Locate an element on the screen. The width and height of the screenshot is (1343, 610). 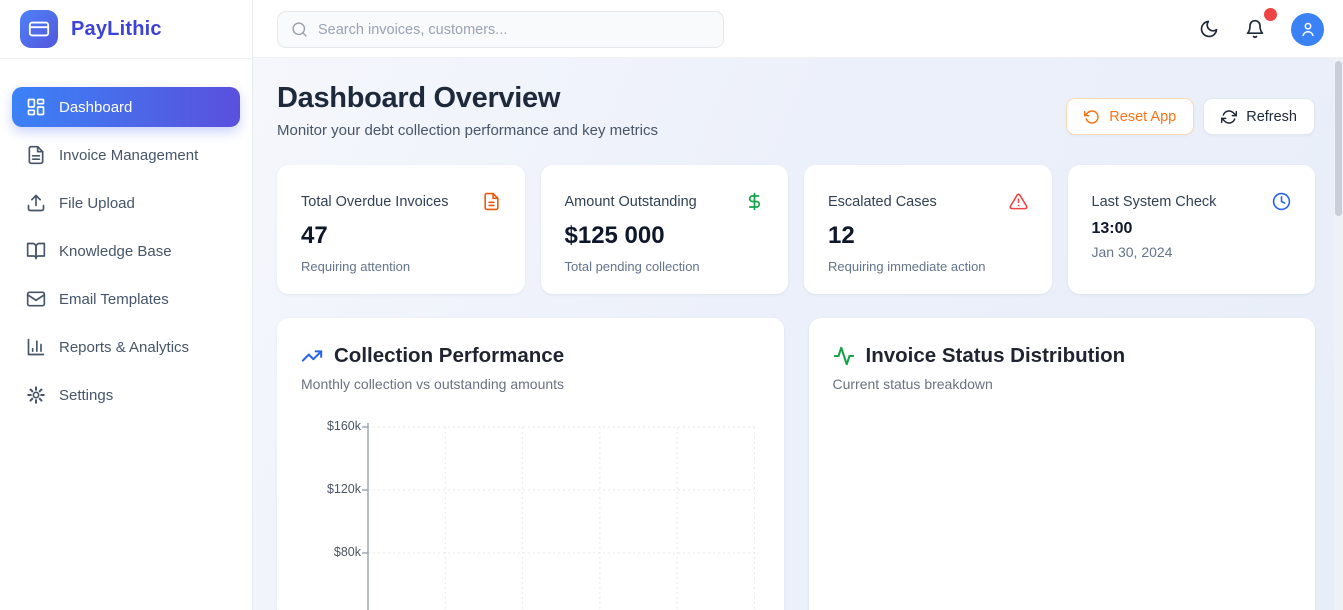
search-box is located at coordinates (500, 29).